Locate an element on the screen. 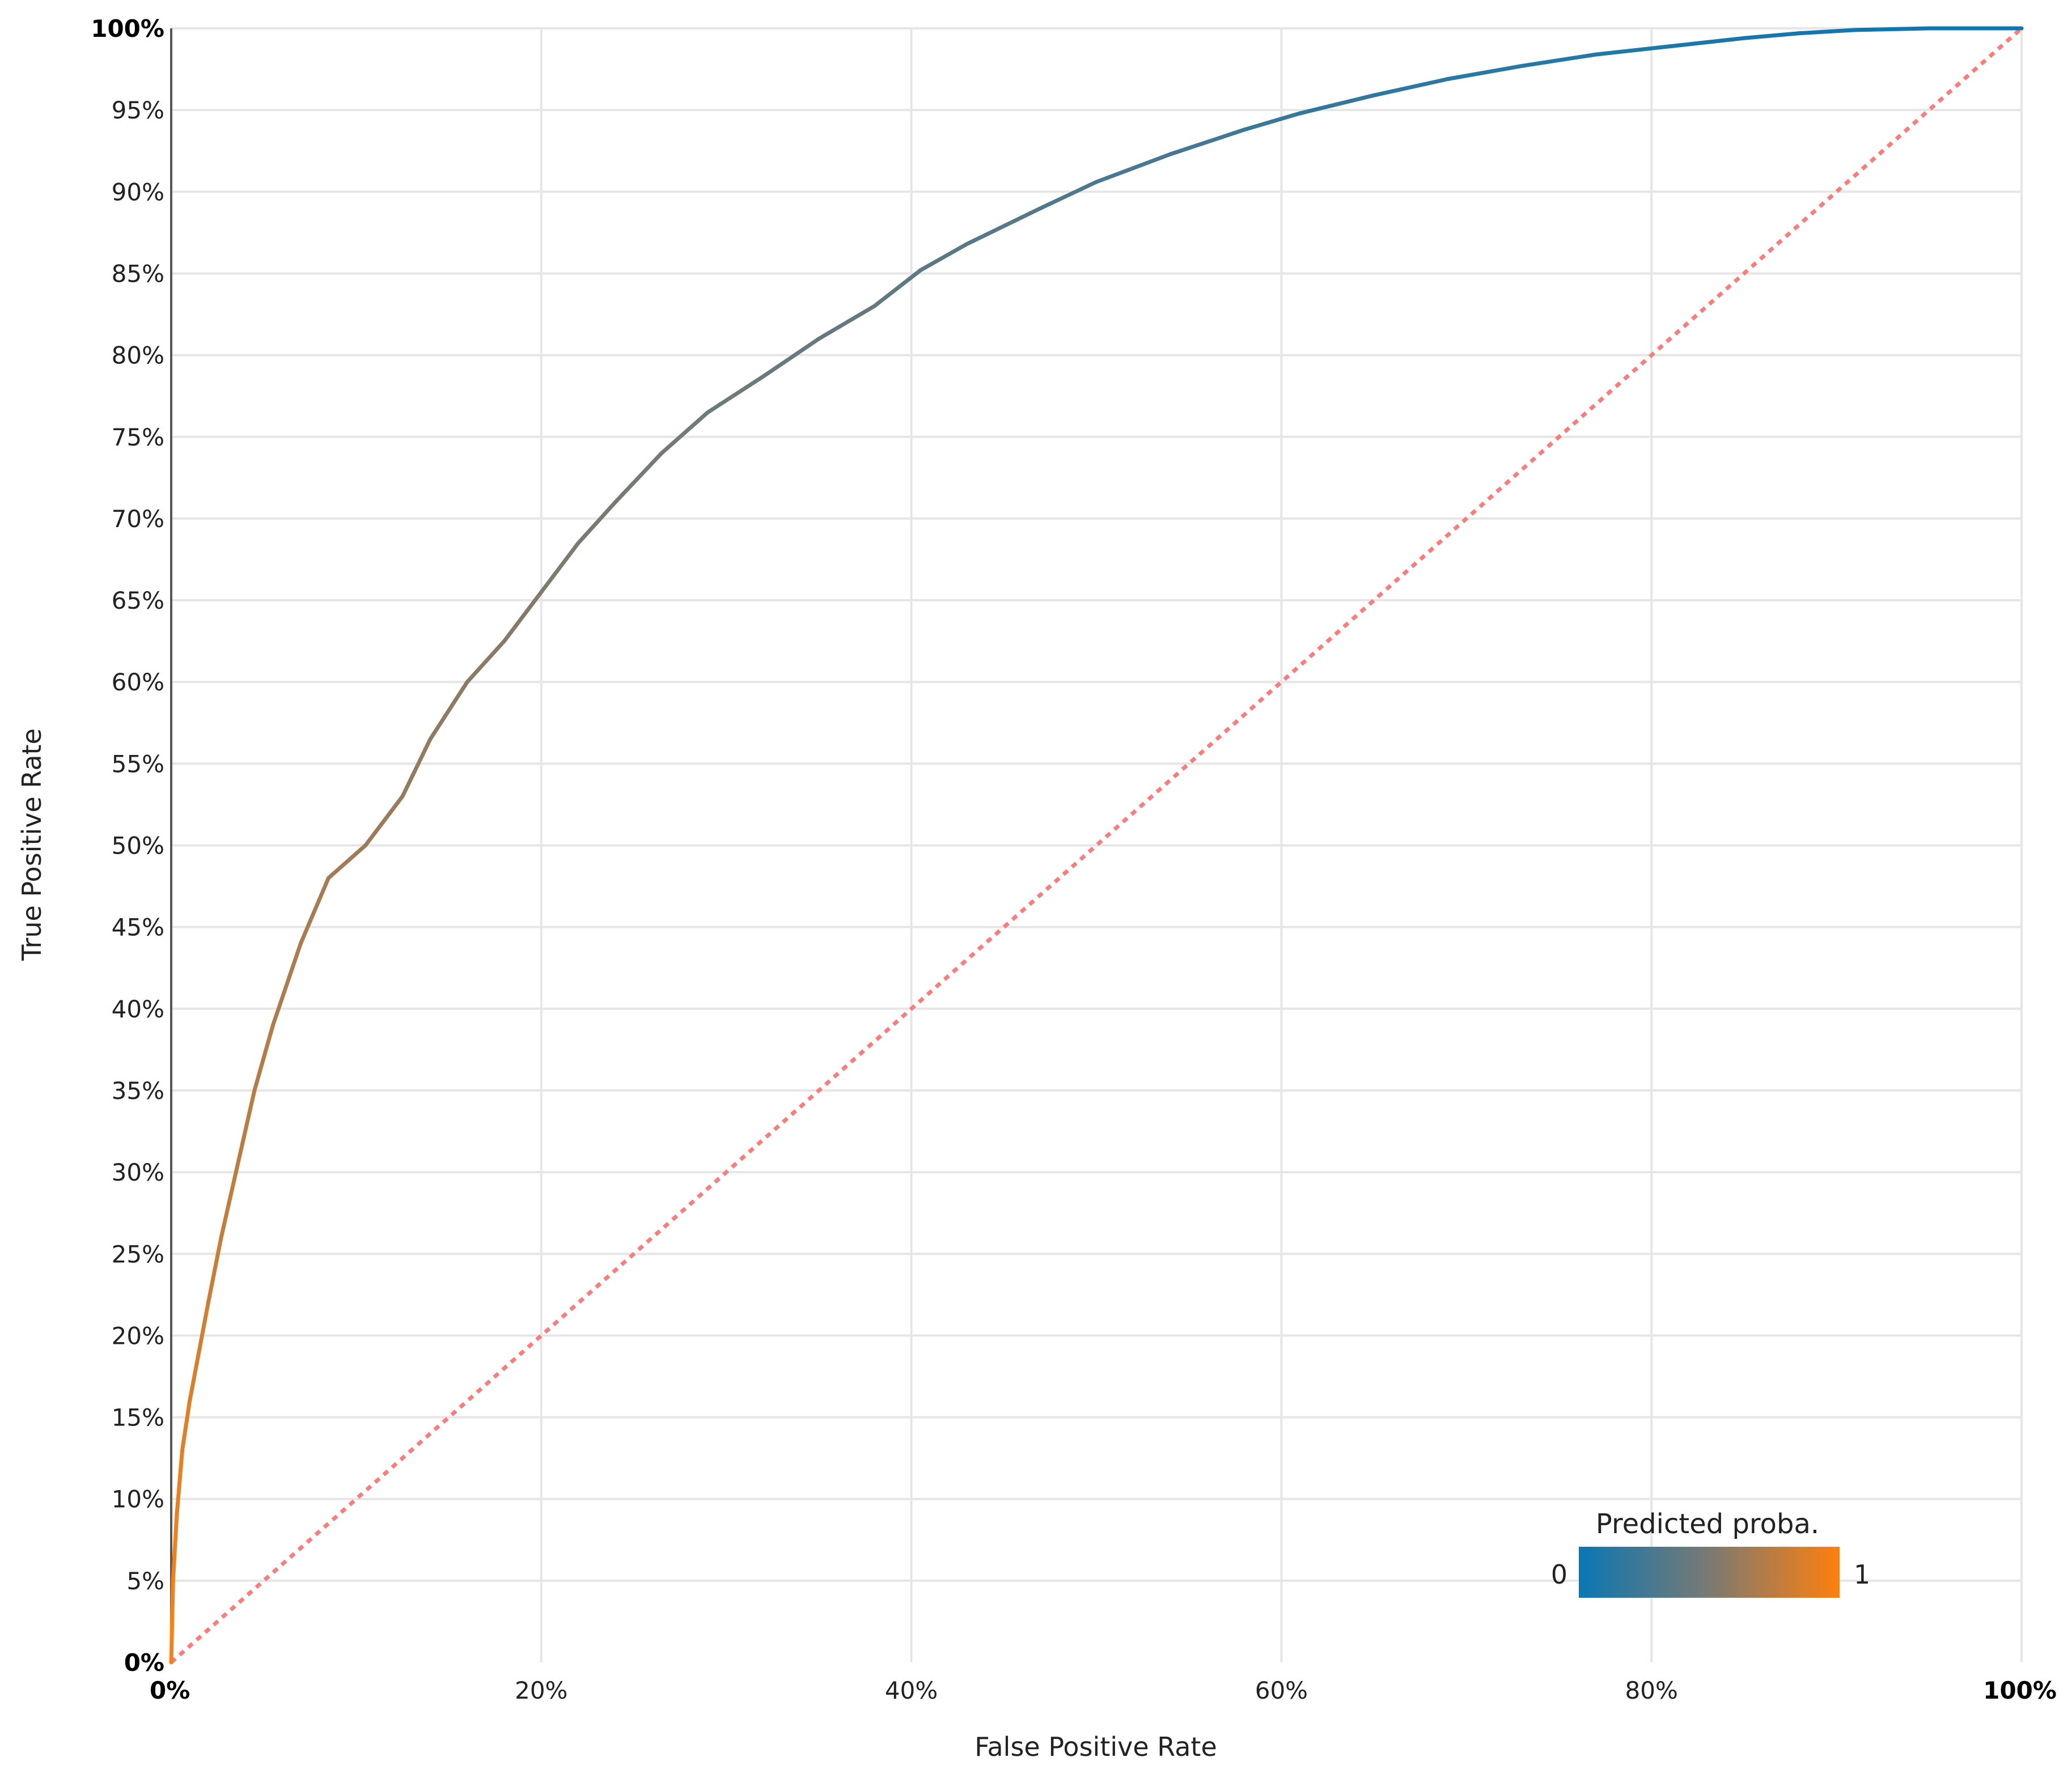 This screenshot has height=1778, width=2072. y-tick-label: 30% is located at coordinates (138, 1172).